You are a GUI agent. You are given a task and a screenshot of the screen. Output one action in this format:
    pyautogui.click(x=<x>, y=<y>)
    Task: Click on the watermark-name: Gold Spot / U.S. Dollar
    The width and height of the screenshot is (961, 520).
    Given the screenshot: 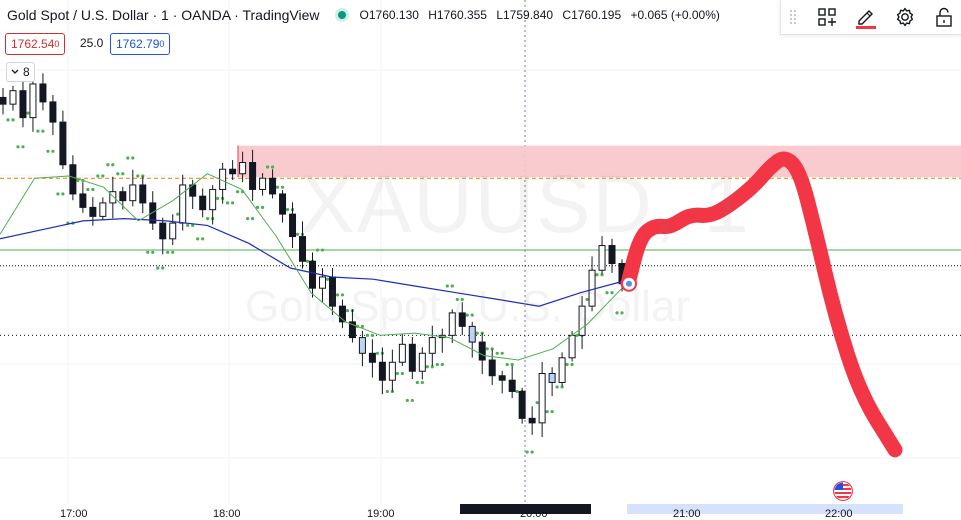 What is the action you would take?
    pyautogui.click(x=468, y=306)
    